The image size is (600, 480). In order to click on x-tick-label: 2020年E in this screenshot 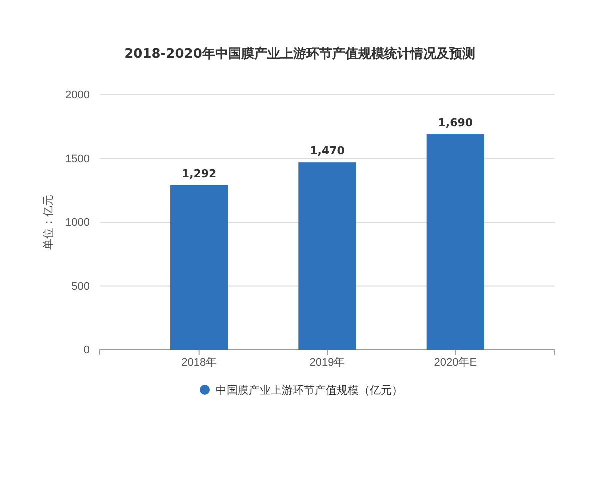, I will do `click(456, 362)`.